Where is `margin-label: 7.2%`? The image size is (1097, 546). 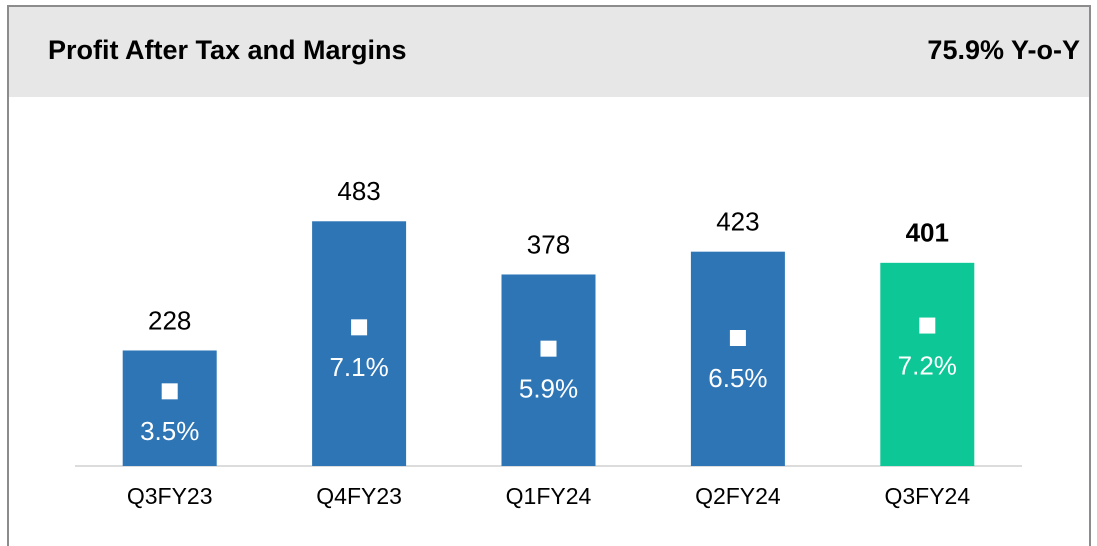
margin-label: 7.2% is located at coordinates (927, 365).